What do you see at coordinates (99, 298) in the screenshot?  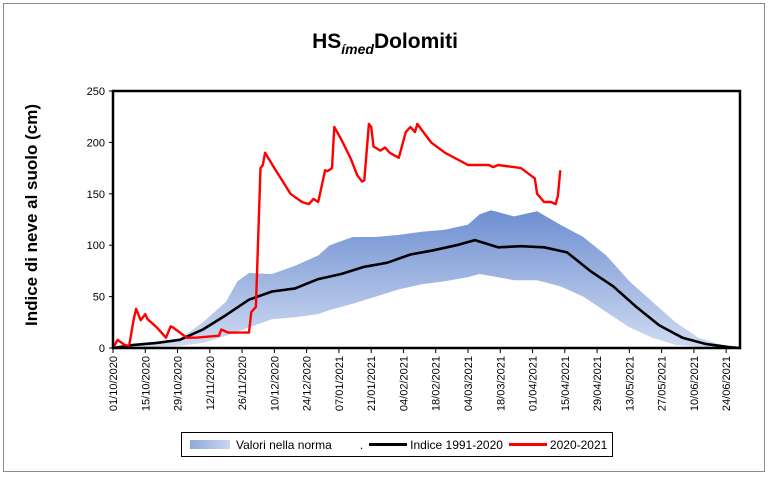 I see `y-tick-label: 50` at bounding box center [99, 298].